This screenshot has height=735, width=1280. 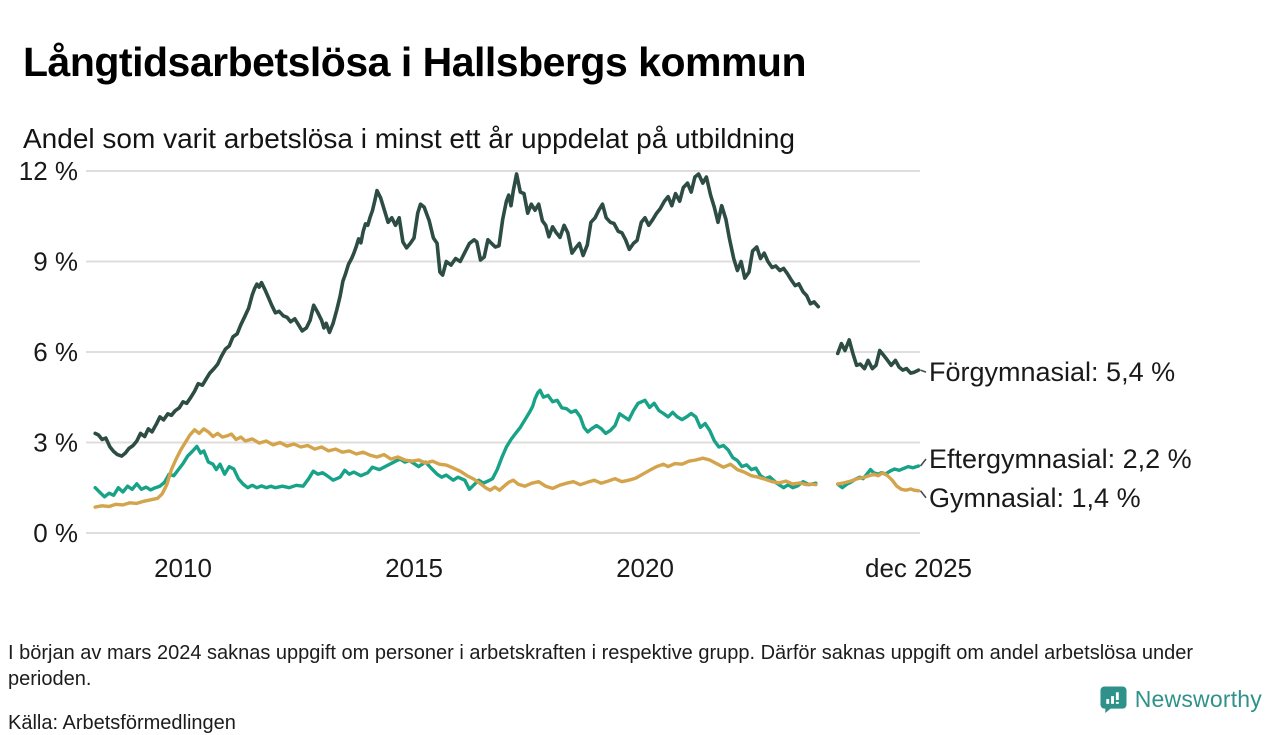 I want to click on series-end-label-eftergymnasial: Eftergymnasial: 2,2 %, so click(x=1060, y=459).